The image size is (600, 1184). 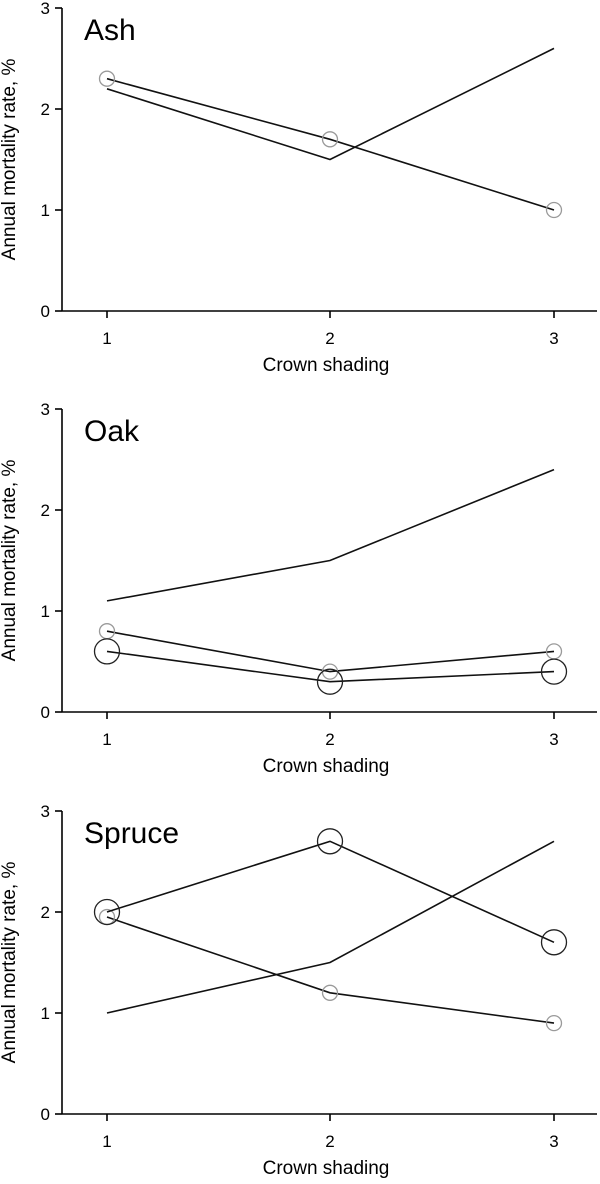 What do you see at coordinates (131, 833) in the screenshot?
I see `panel-title: Spruce` at bounding box center [131, 833].